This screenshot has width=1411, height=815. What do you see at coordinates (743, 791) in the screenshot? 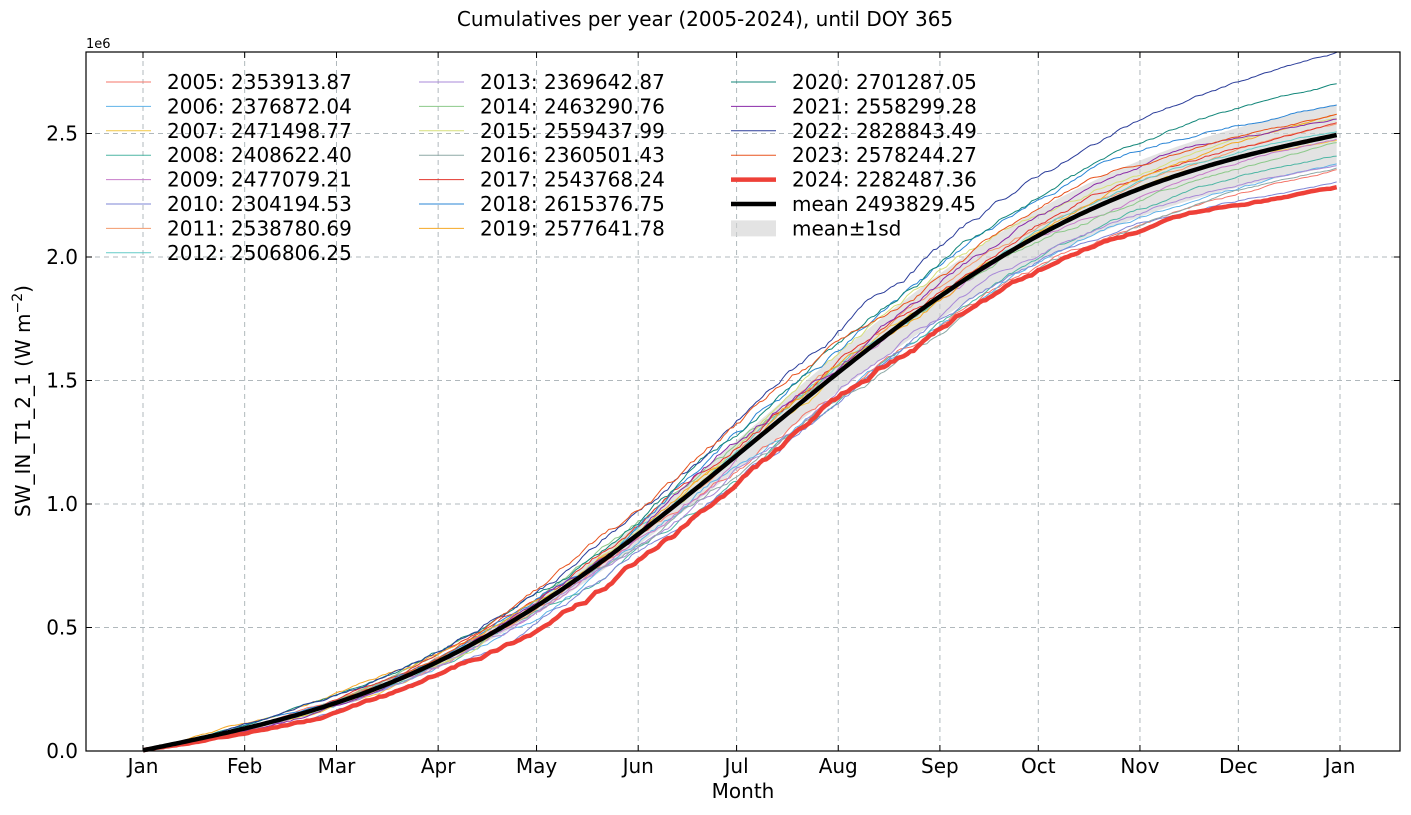
I see `x-axis-label: Month` at bounding box center [743, 791].